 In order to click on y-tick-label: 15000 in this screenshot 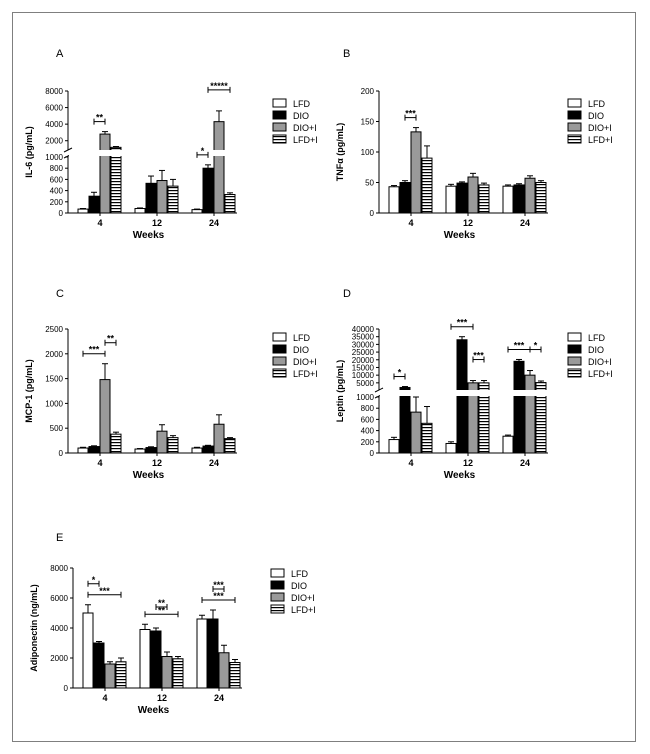, I will do `click(363, 367)`.